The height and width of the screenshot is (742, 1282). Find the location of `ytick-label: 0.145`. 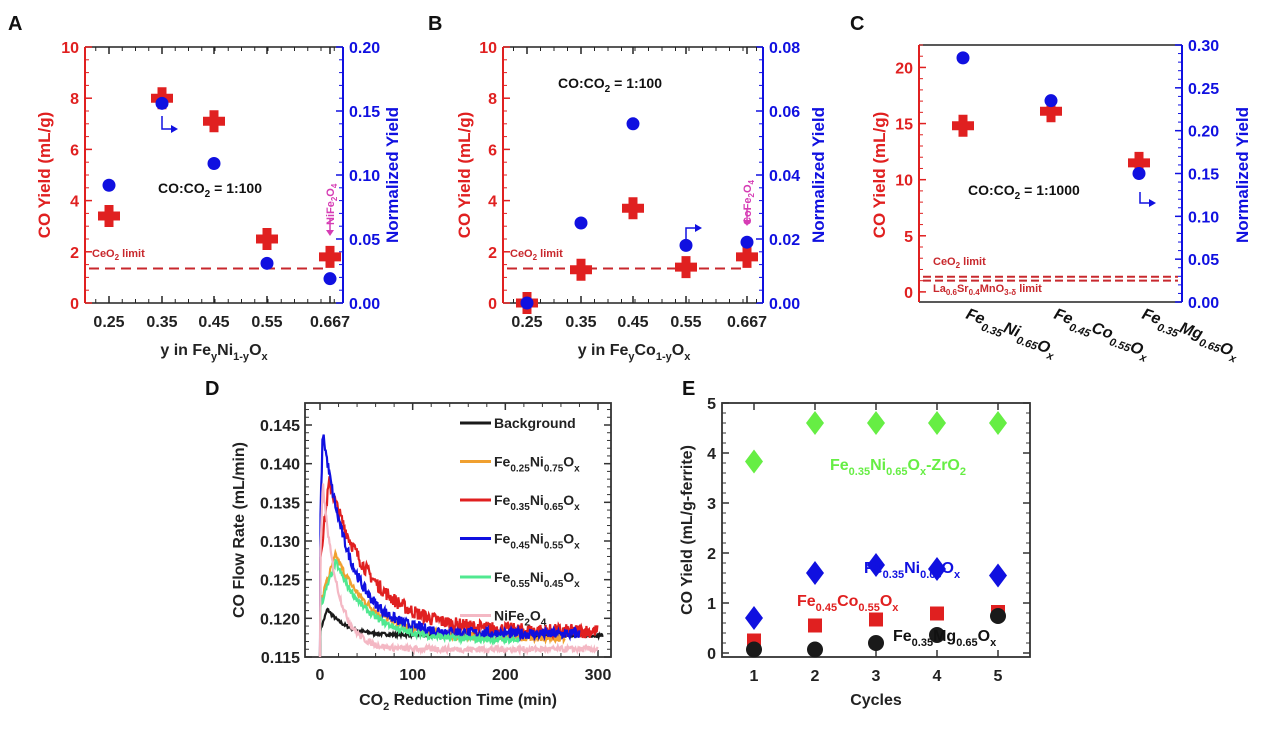

ytick-label: 0.145 is located at coordinates (280, 426).